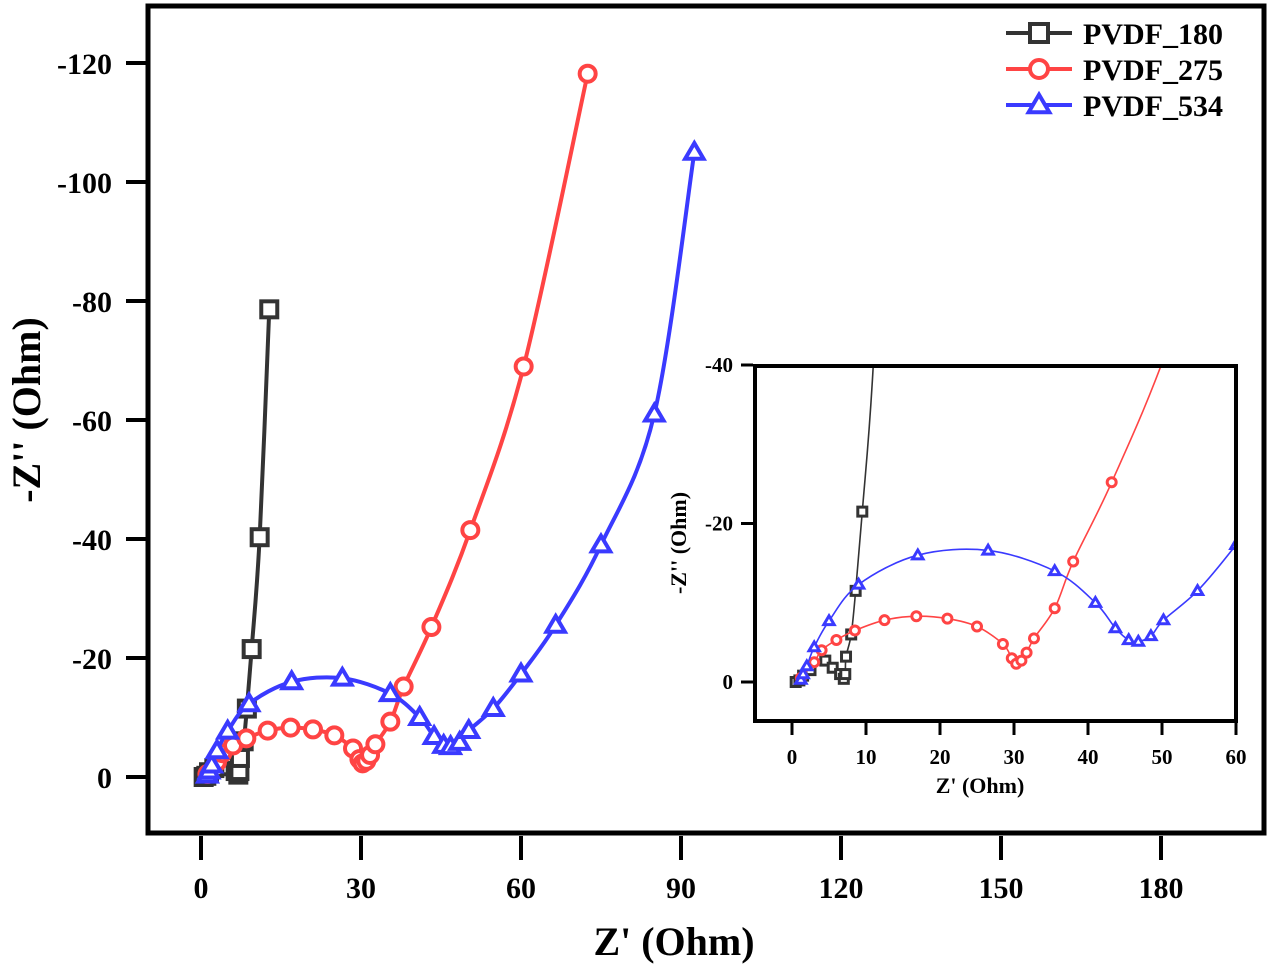 This screenshot has width=1271, height=965. What do you see at coordinates (1153, 70) in the screenshot?
I see `legend-label: PVDF_275` at bounding box center [1153, 70].